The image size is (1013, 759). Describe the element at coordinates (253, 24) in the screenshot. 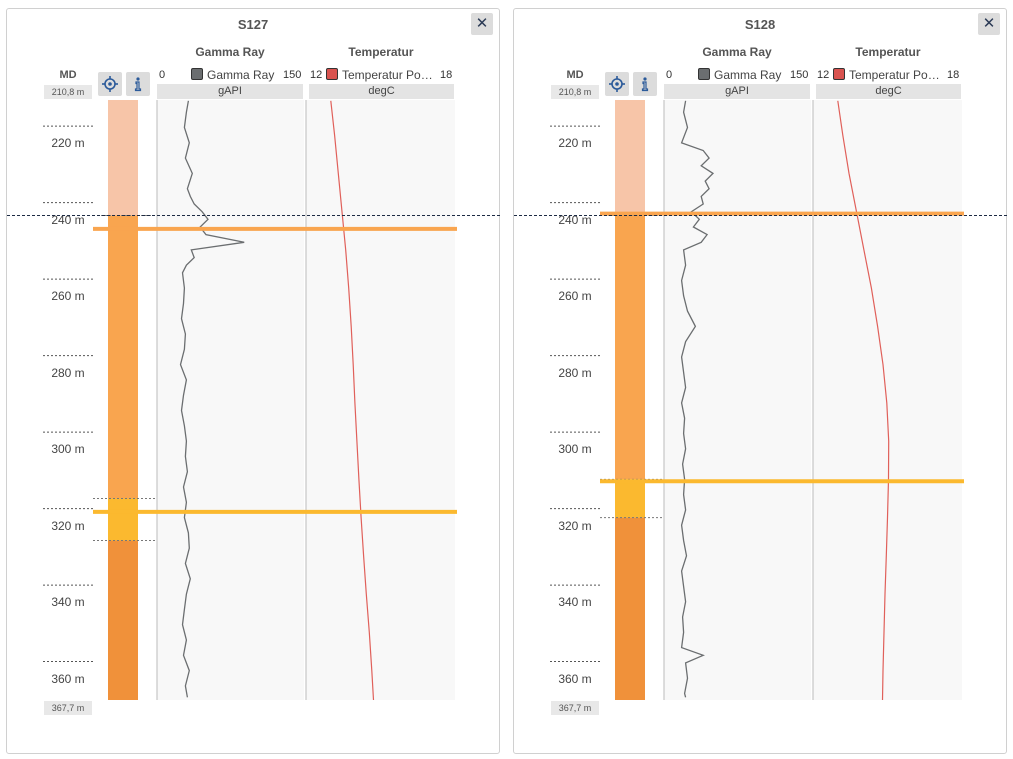

I see `panel-title: S127` at that location.